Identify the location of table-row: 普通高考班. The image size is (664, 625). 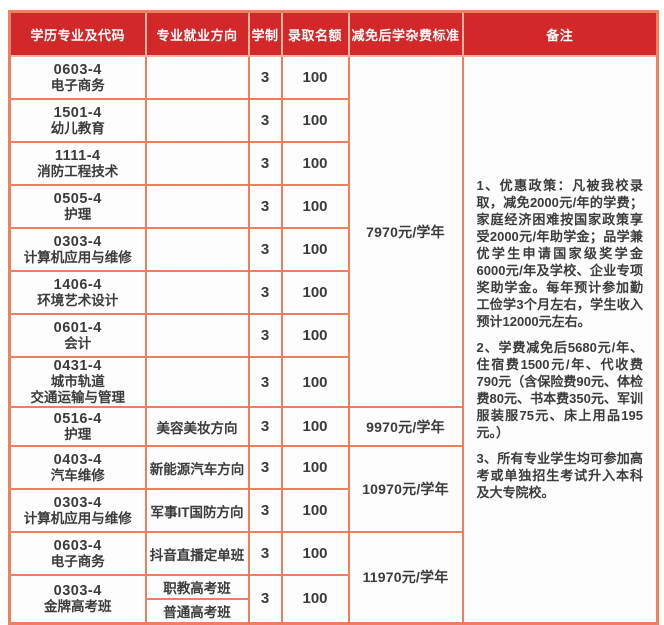
(334, 611).